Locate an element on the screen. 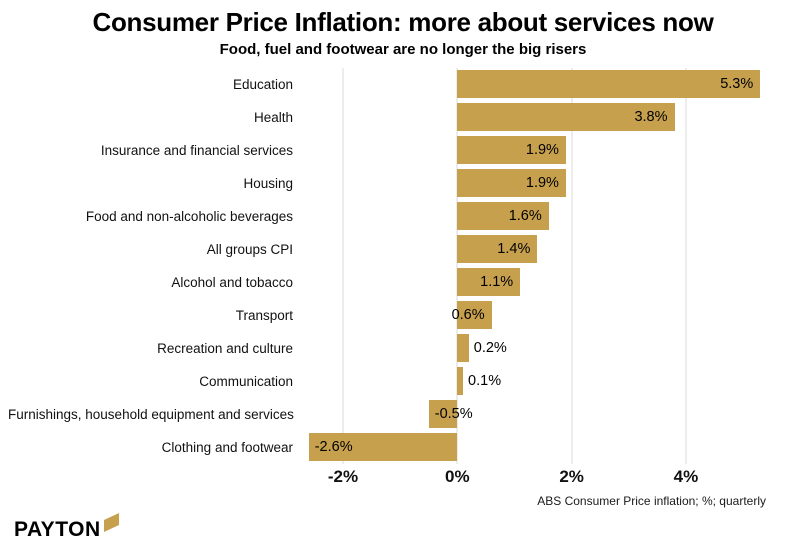 This screenshot has height=542, width=806. bar-row: Food and non-alcoholic beverages 1.6% is located at coordinates (387, 216).